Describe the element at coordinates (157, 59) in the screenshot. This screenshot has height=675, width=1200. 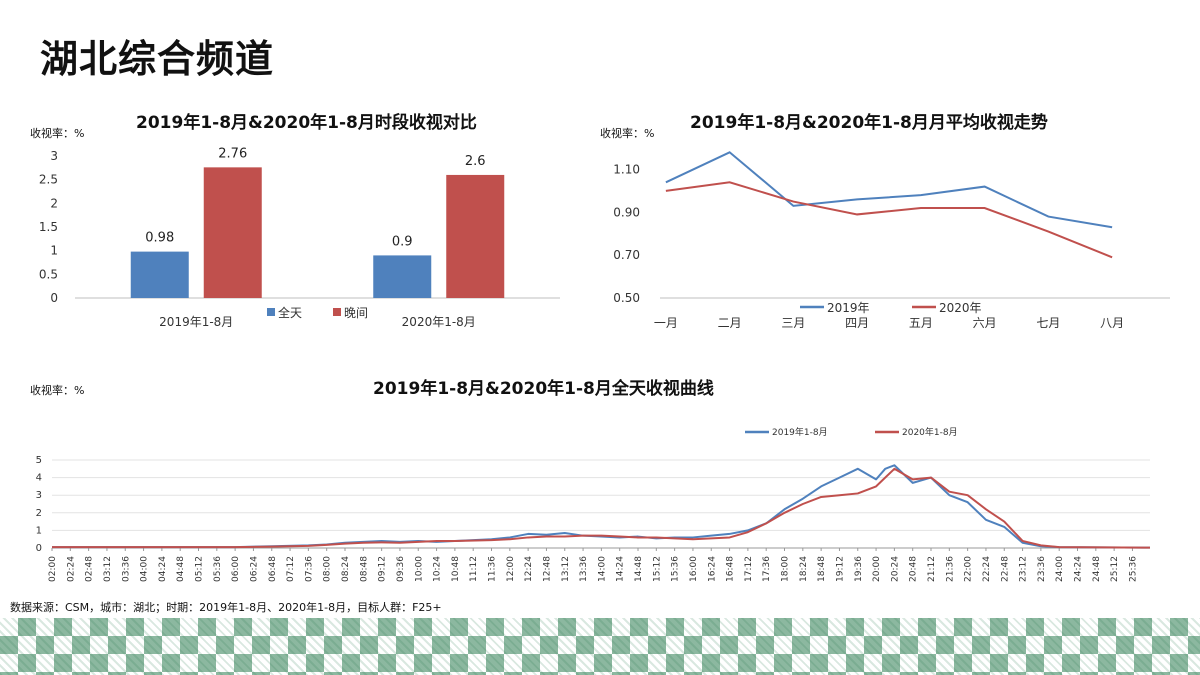
I see `page-title: 湖北综合频道` at that location.